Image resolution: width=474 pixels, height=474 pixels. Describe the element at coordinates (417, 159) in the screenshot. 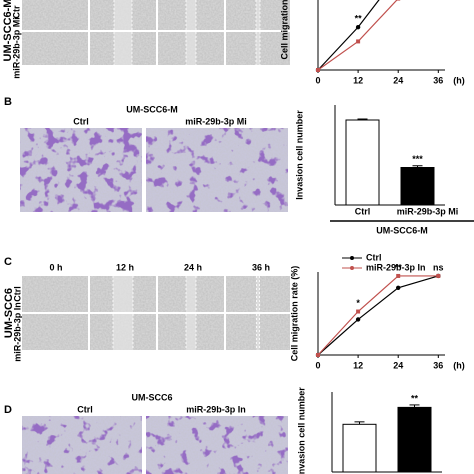

I see `significance: ***` at that location.